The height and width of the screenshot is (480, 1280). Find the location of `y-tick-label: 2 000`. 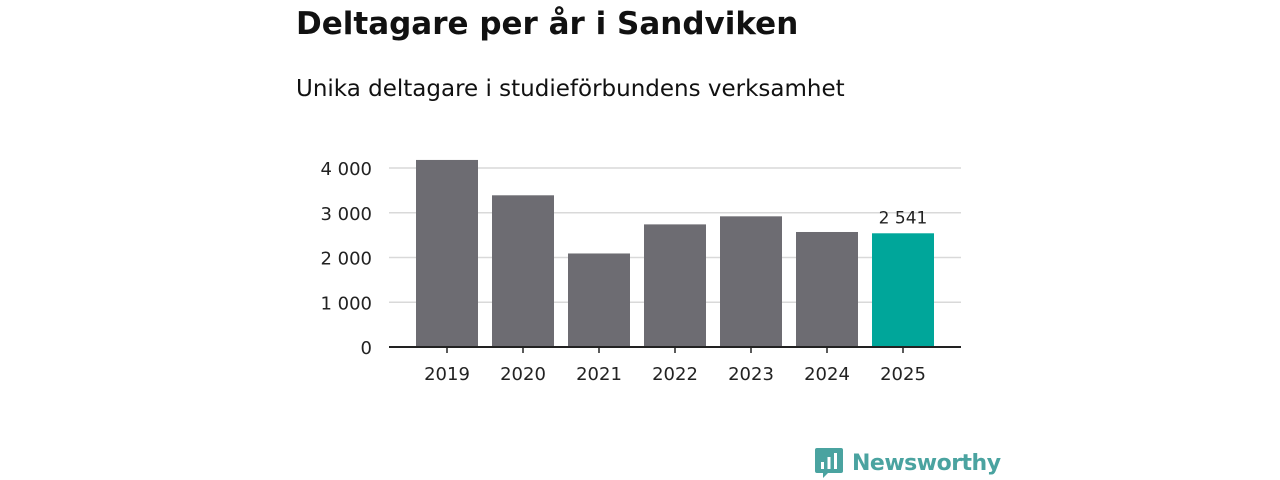

y-tick-label: 2 000 is located at coordinates (346, 259).